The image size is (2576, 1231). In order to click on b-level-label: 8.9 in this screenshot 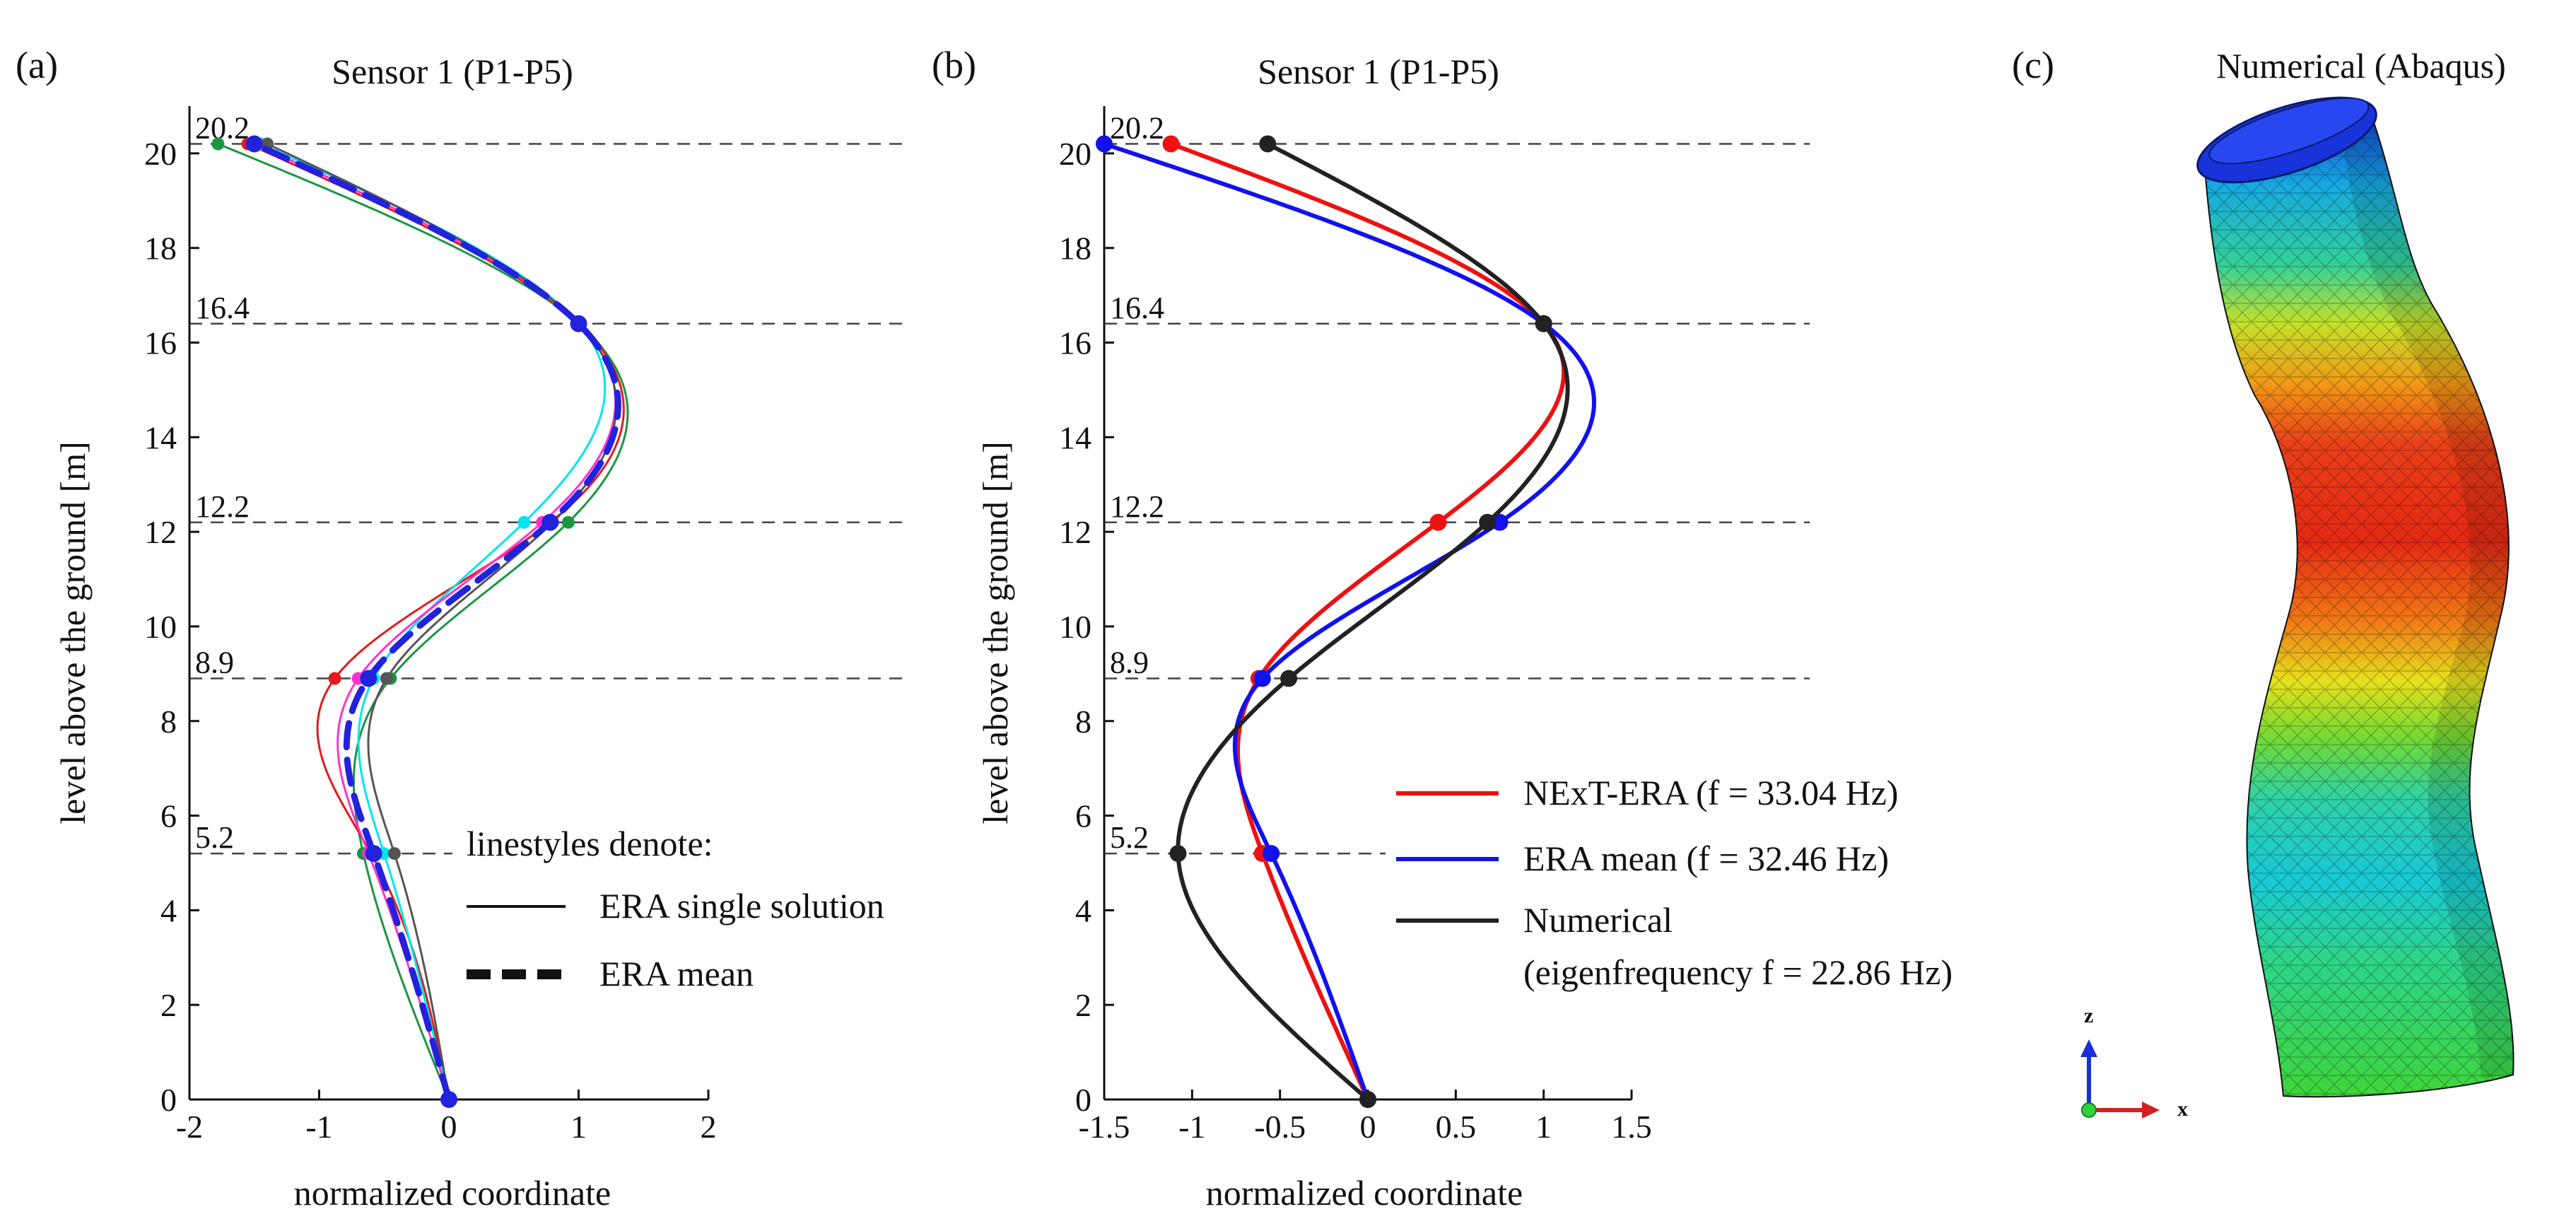, I will do `click(1130, 663)`.